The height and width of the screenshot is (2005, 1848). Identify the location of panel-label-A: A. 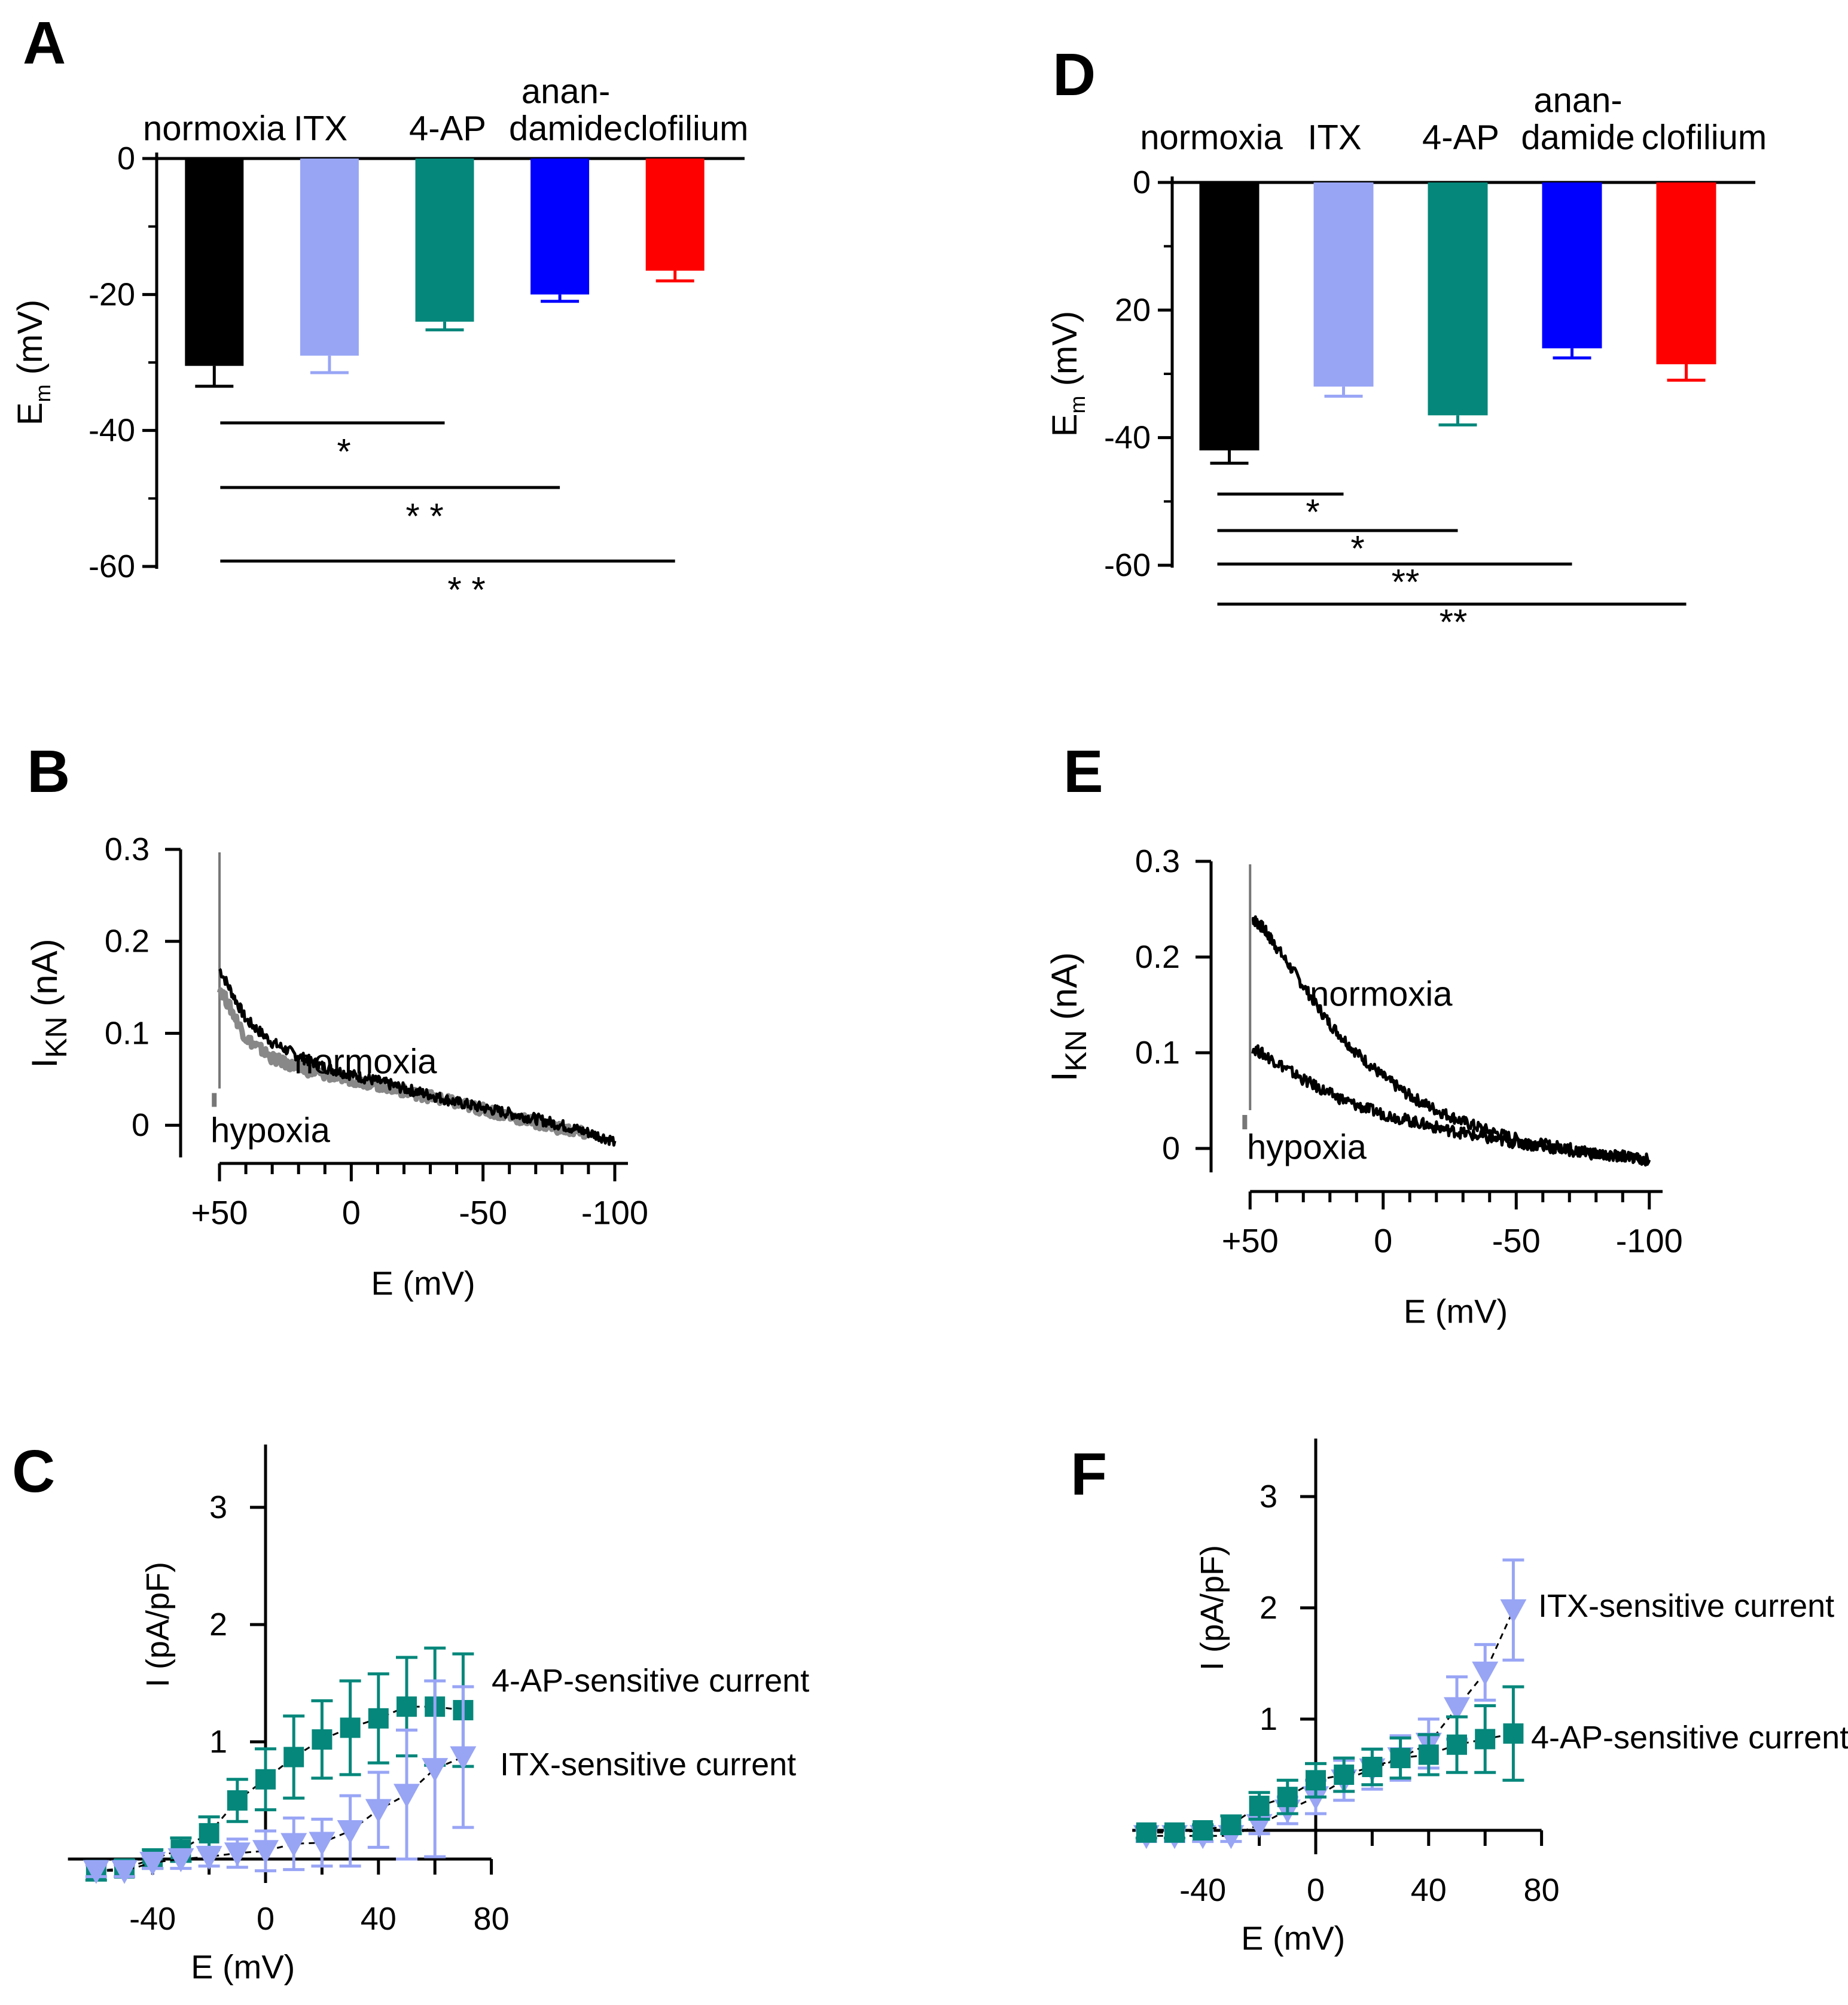
(44, 43).